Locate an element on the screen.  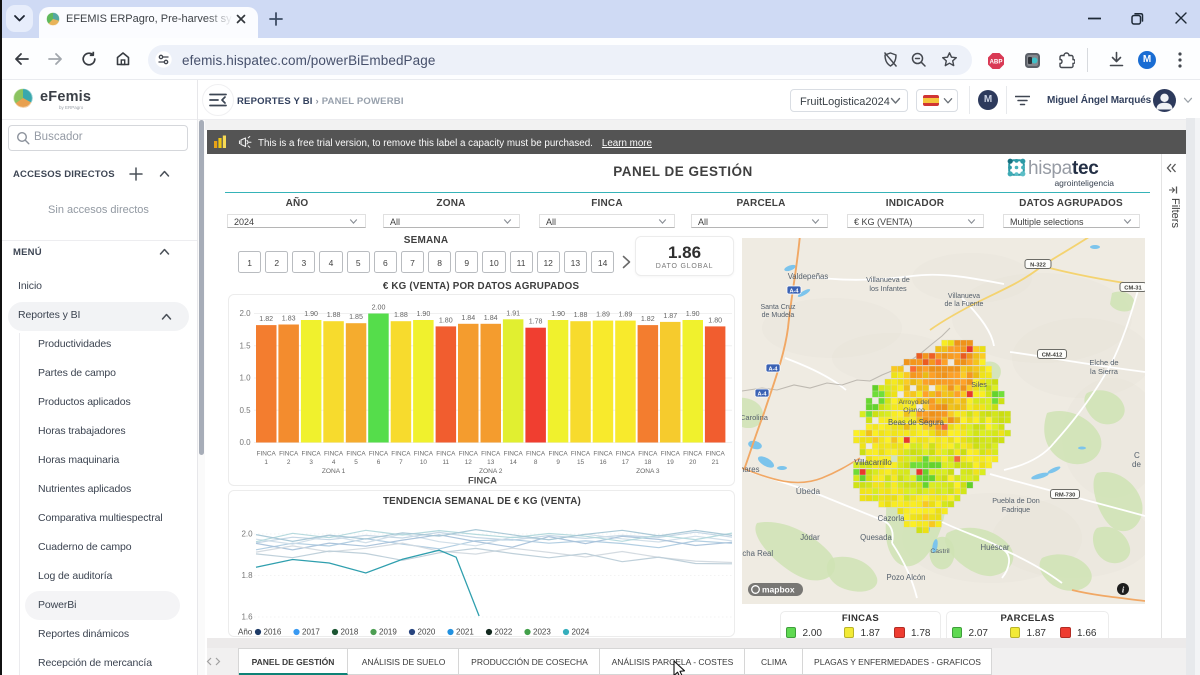
svg-text: Úbeda is located at coordinates (808, 491).